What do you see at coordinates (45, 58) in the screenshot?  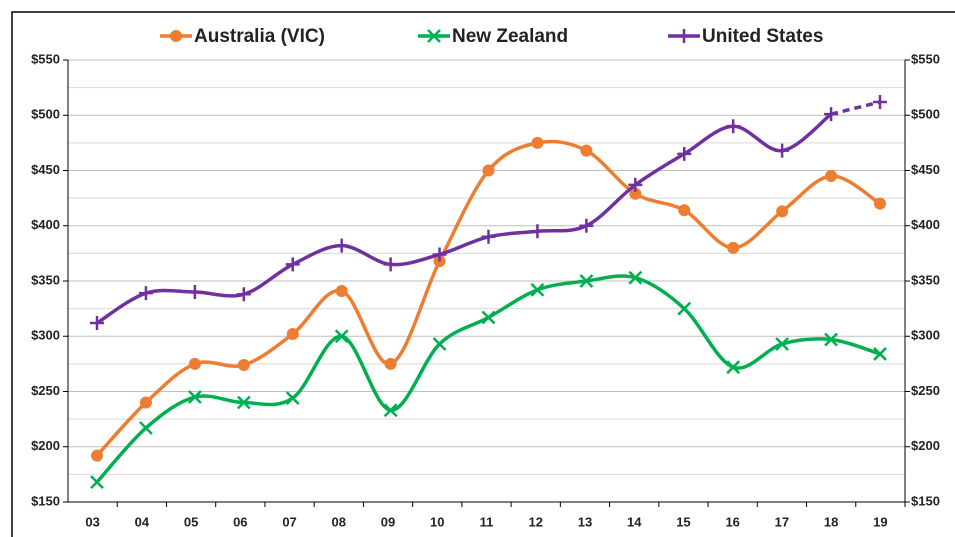 I see `y-tick-label: $550` at bounding box center [45, 58].